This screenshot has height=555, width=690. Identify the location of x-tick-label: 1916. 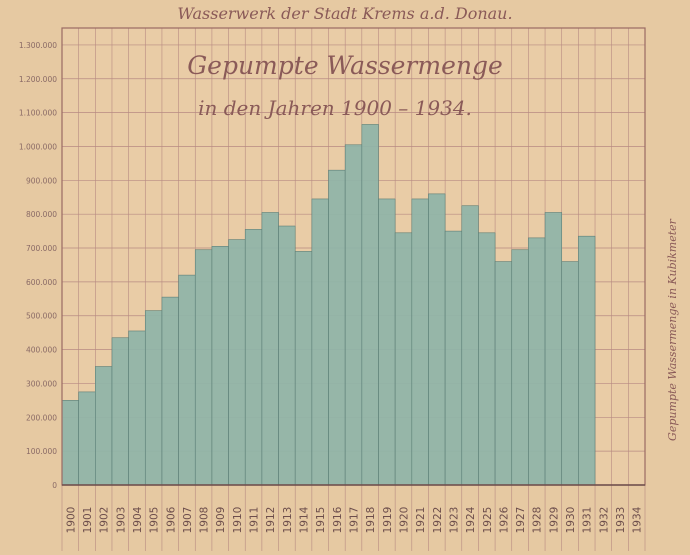
(338, 519).